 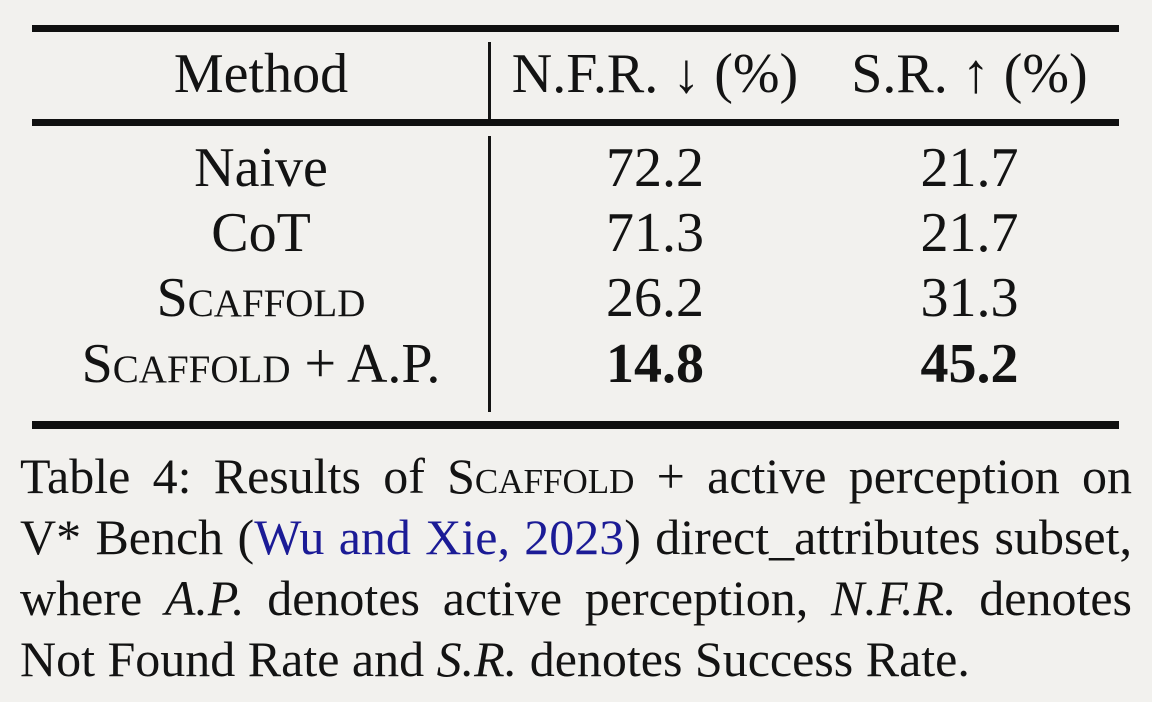 I want to click on sr-cell: 31.3, so click(x=969, y=298).